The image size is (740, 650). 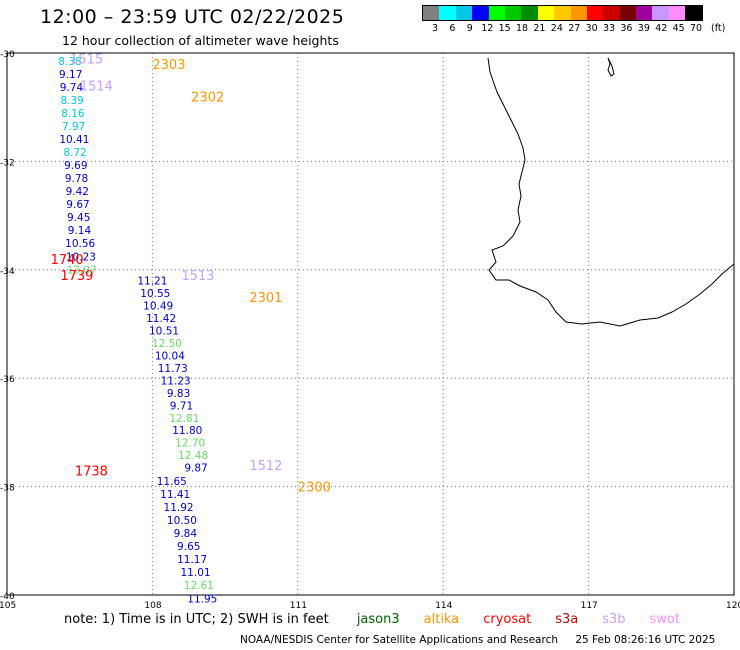 I want to click on legend-tick-label: 33, so click(x=609, y=28).